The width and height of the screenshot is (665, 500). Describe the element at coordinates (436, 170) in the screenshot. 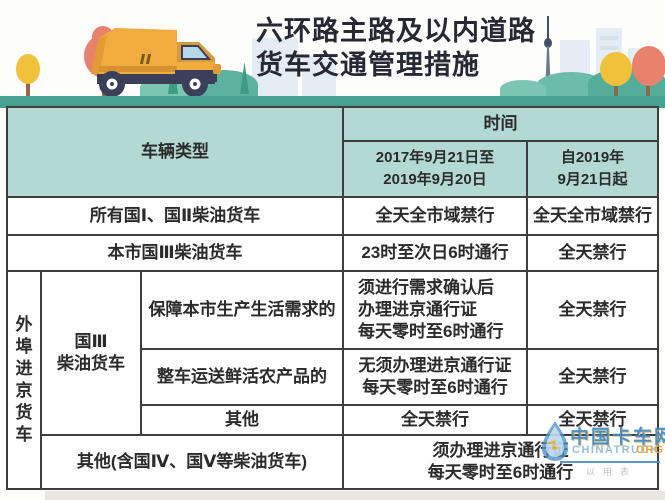

I see `header-period-1: 2017年9月21日至 2019年9月20日` at that location.